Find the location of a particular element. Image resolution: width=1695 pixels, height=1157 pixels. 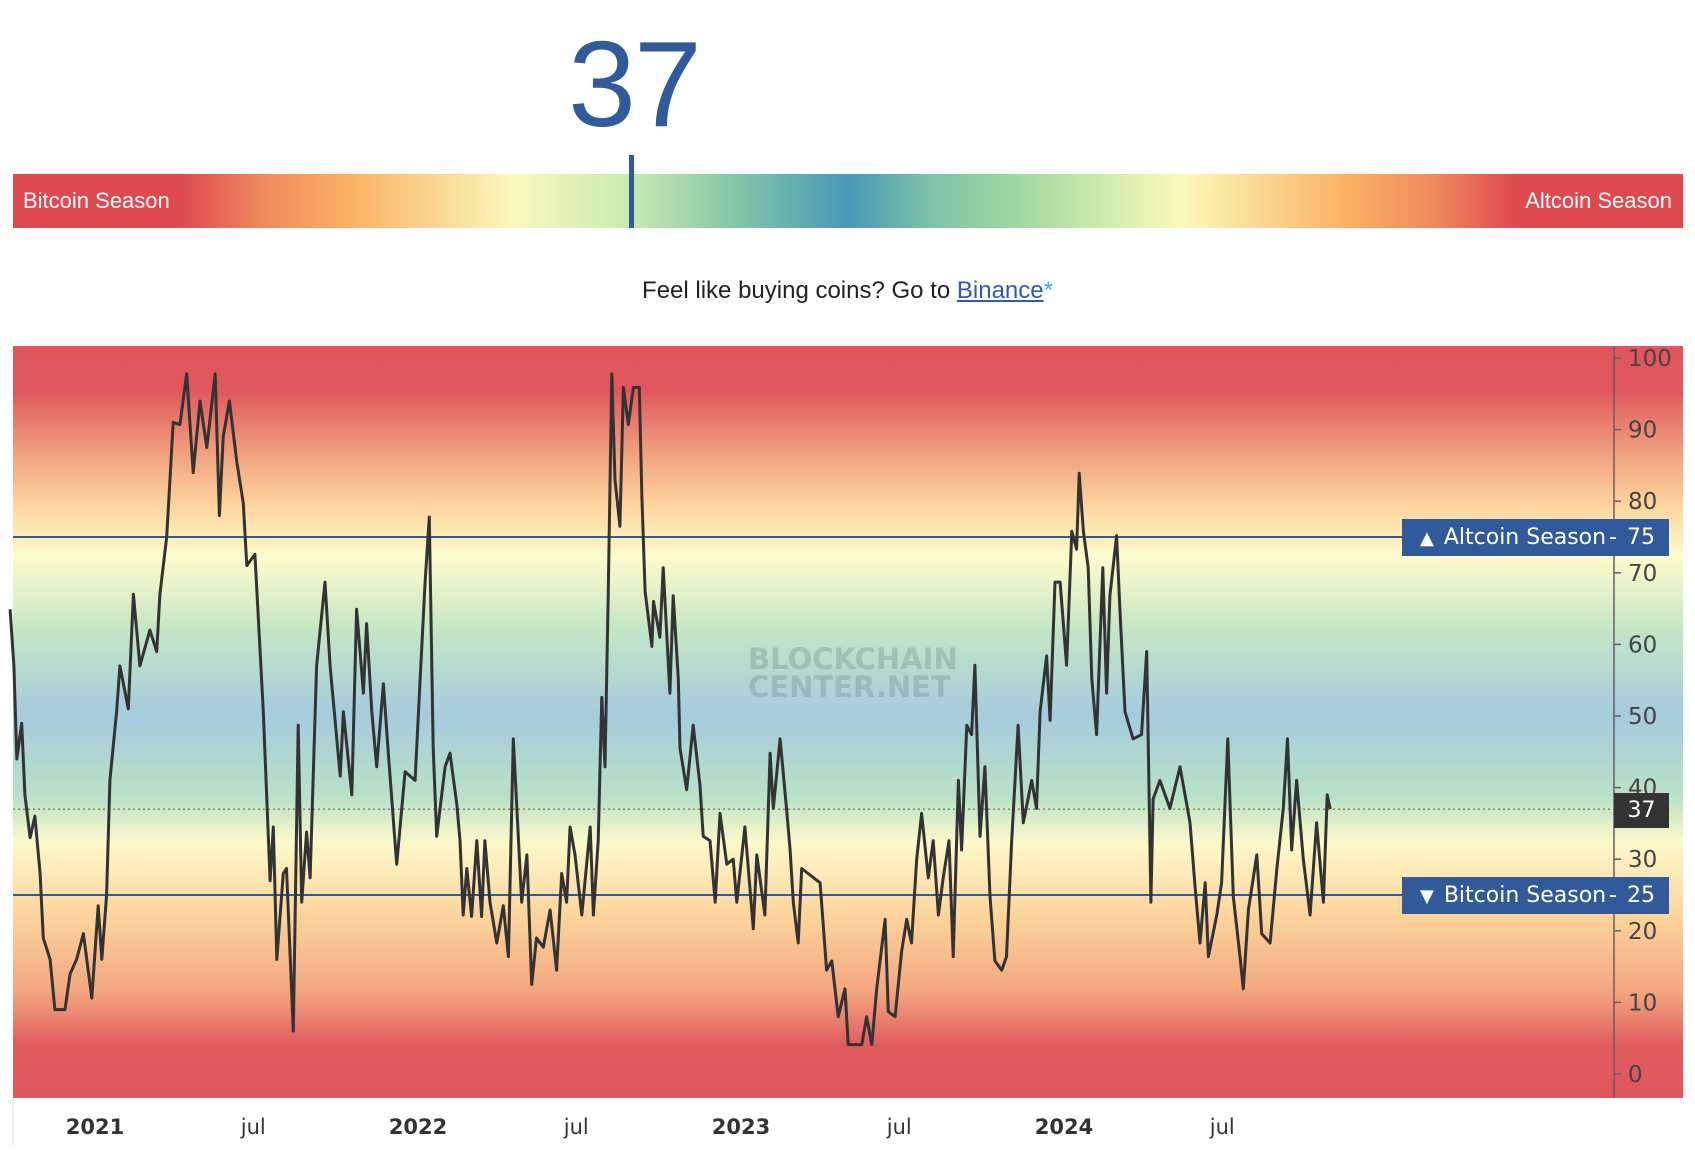

gauge-marker is located at coordinates (631, 191).